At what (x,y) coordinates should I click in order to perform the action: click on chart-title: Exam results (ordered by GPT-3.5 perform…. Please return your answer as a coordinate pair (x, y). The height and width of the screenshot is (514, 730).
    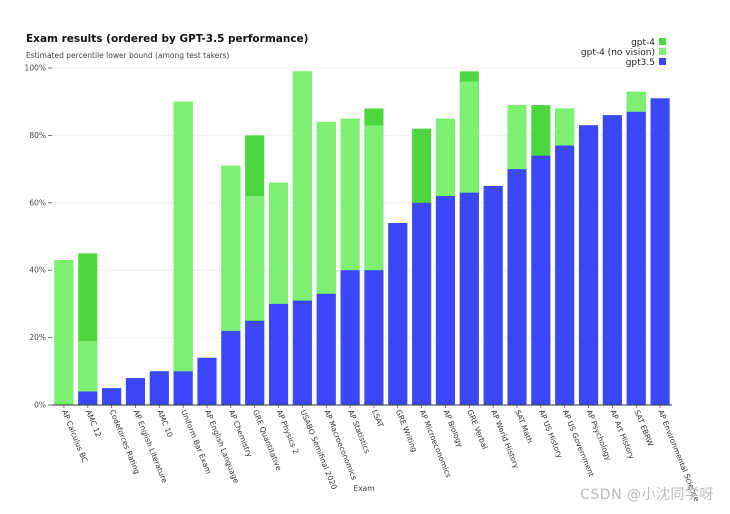
    Looking at the image, I should click on (167, 39).